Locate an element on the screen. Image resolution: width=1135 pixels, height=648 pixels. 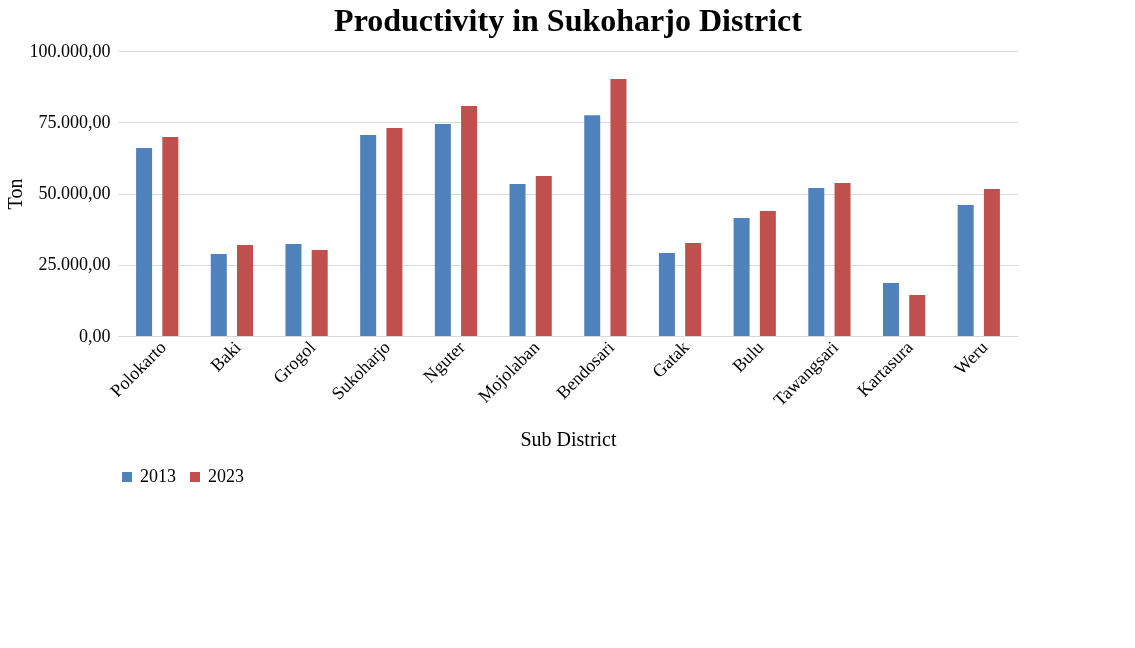
legend-label: 2023 is located at coordinates (226, 476).